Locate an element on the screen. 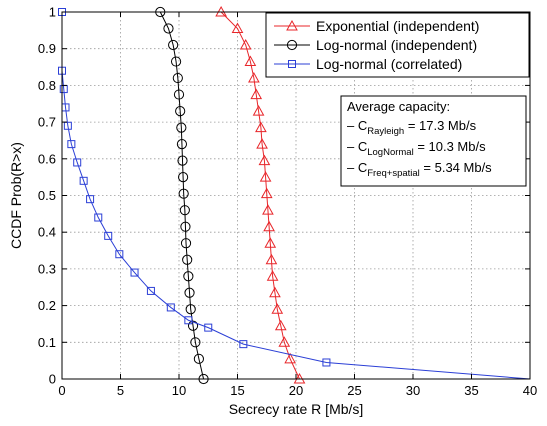  annotation-line-freq-spatial: – CFreq+spatial = 5.34 Mb/s is located at coordinates (419, 169).